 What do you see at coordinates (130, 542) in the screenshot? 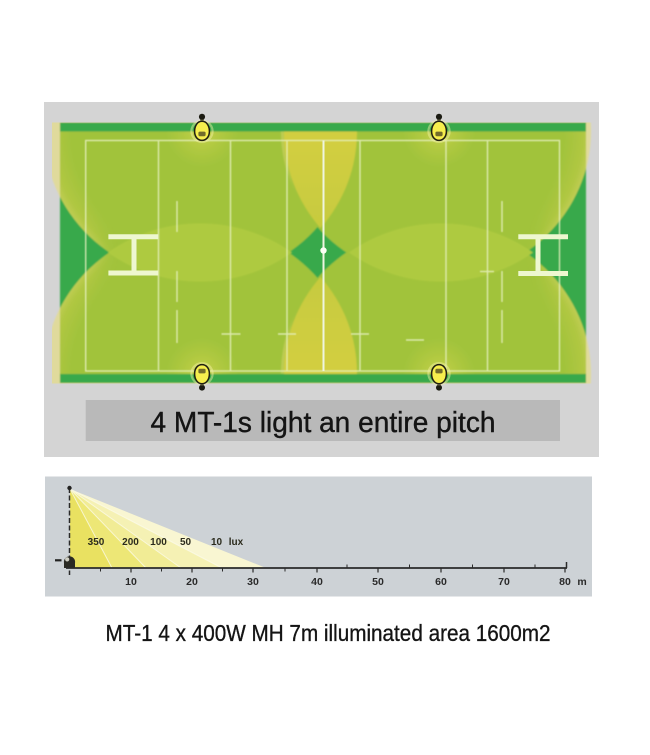
I see `svg-text: 200` at bounding box center [130, 542].